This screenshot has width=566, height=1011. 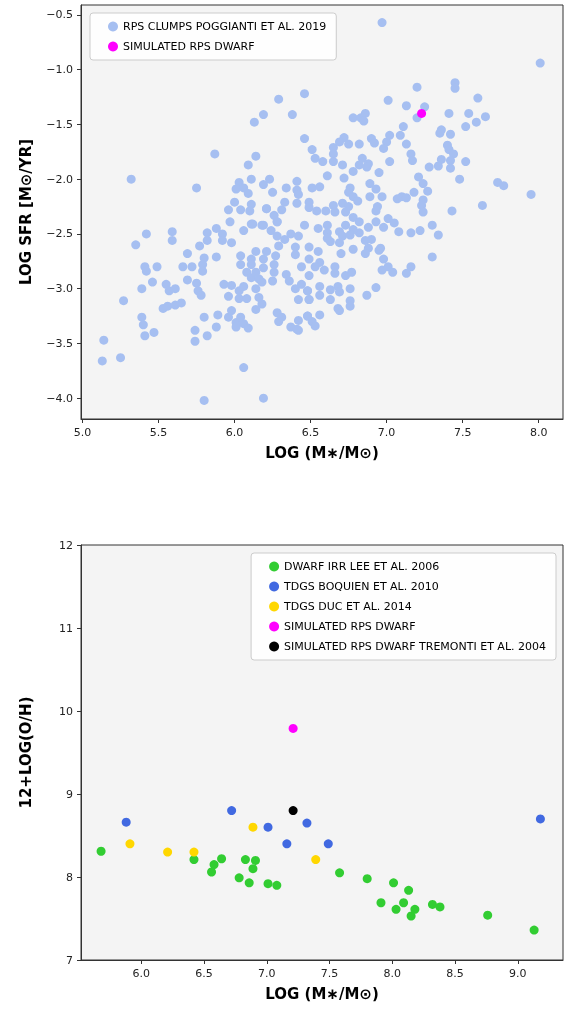 What do you see at coordinates (347, 606) in the screenshot?
I see `legend-label: TDGS DUC ET AL. 2014` at bounding box center [347, 606].